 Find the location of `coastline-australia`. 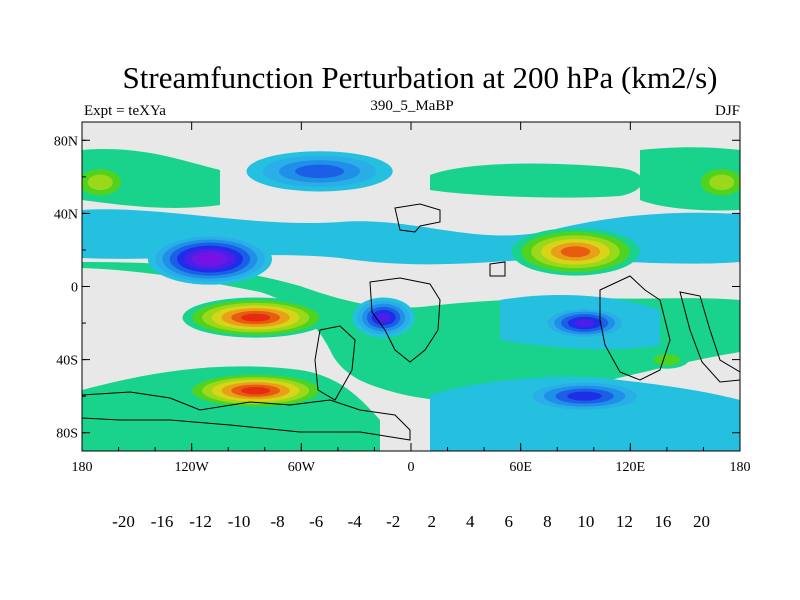

coastline-australia is located at coordinates (635, 328).